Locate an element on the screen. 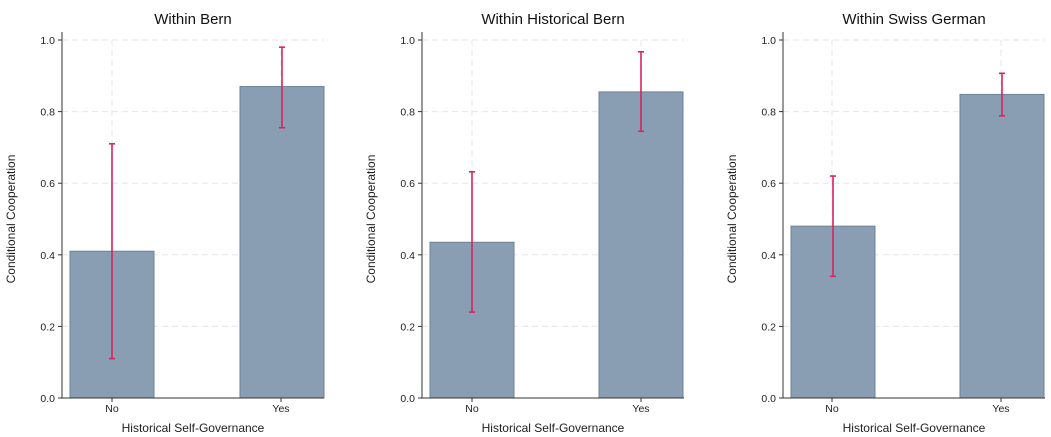  chart-title: Within Swiss German is located at coordinates (913, 19).